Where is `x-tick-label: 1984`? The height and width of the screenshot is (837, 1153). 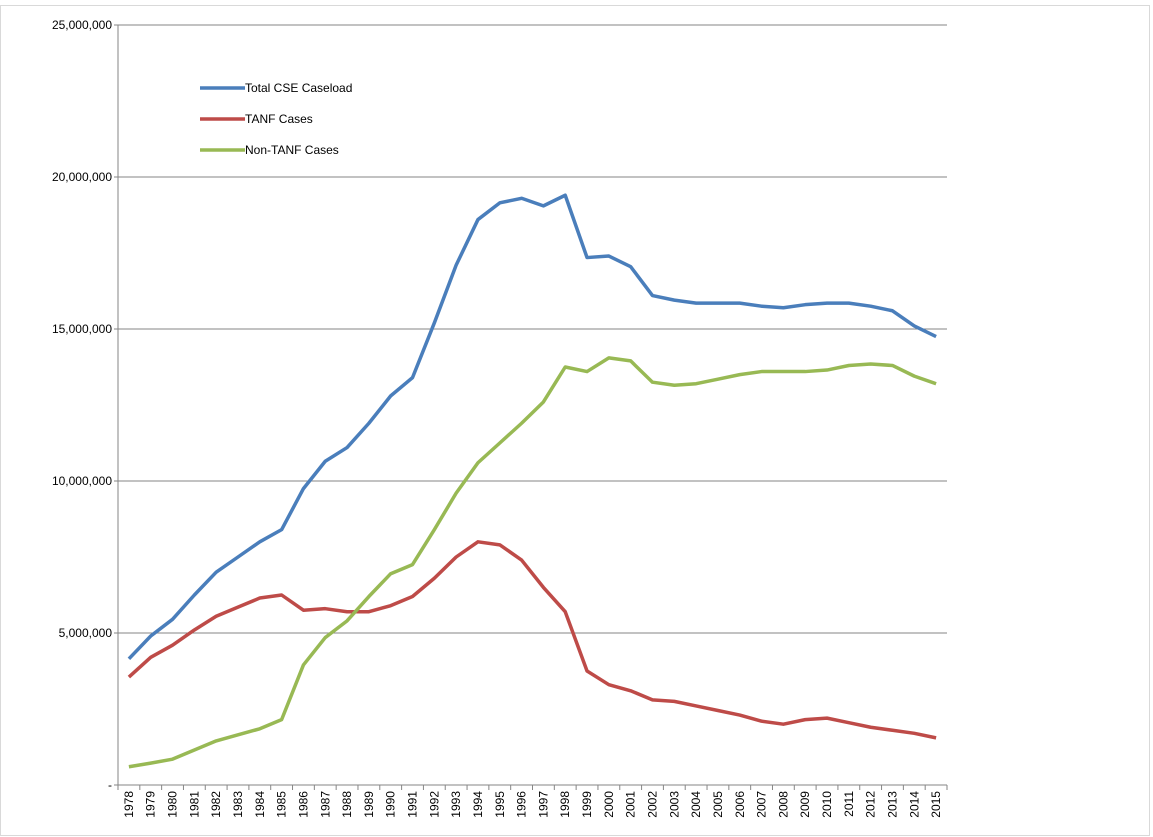 x-tick-label: 1984 is located at coordinates (260, 804).